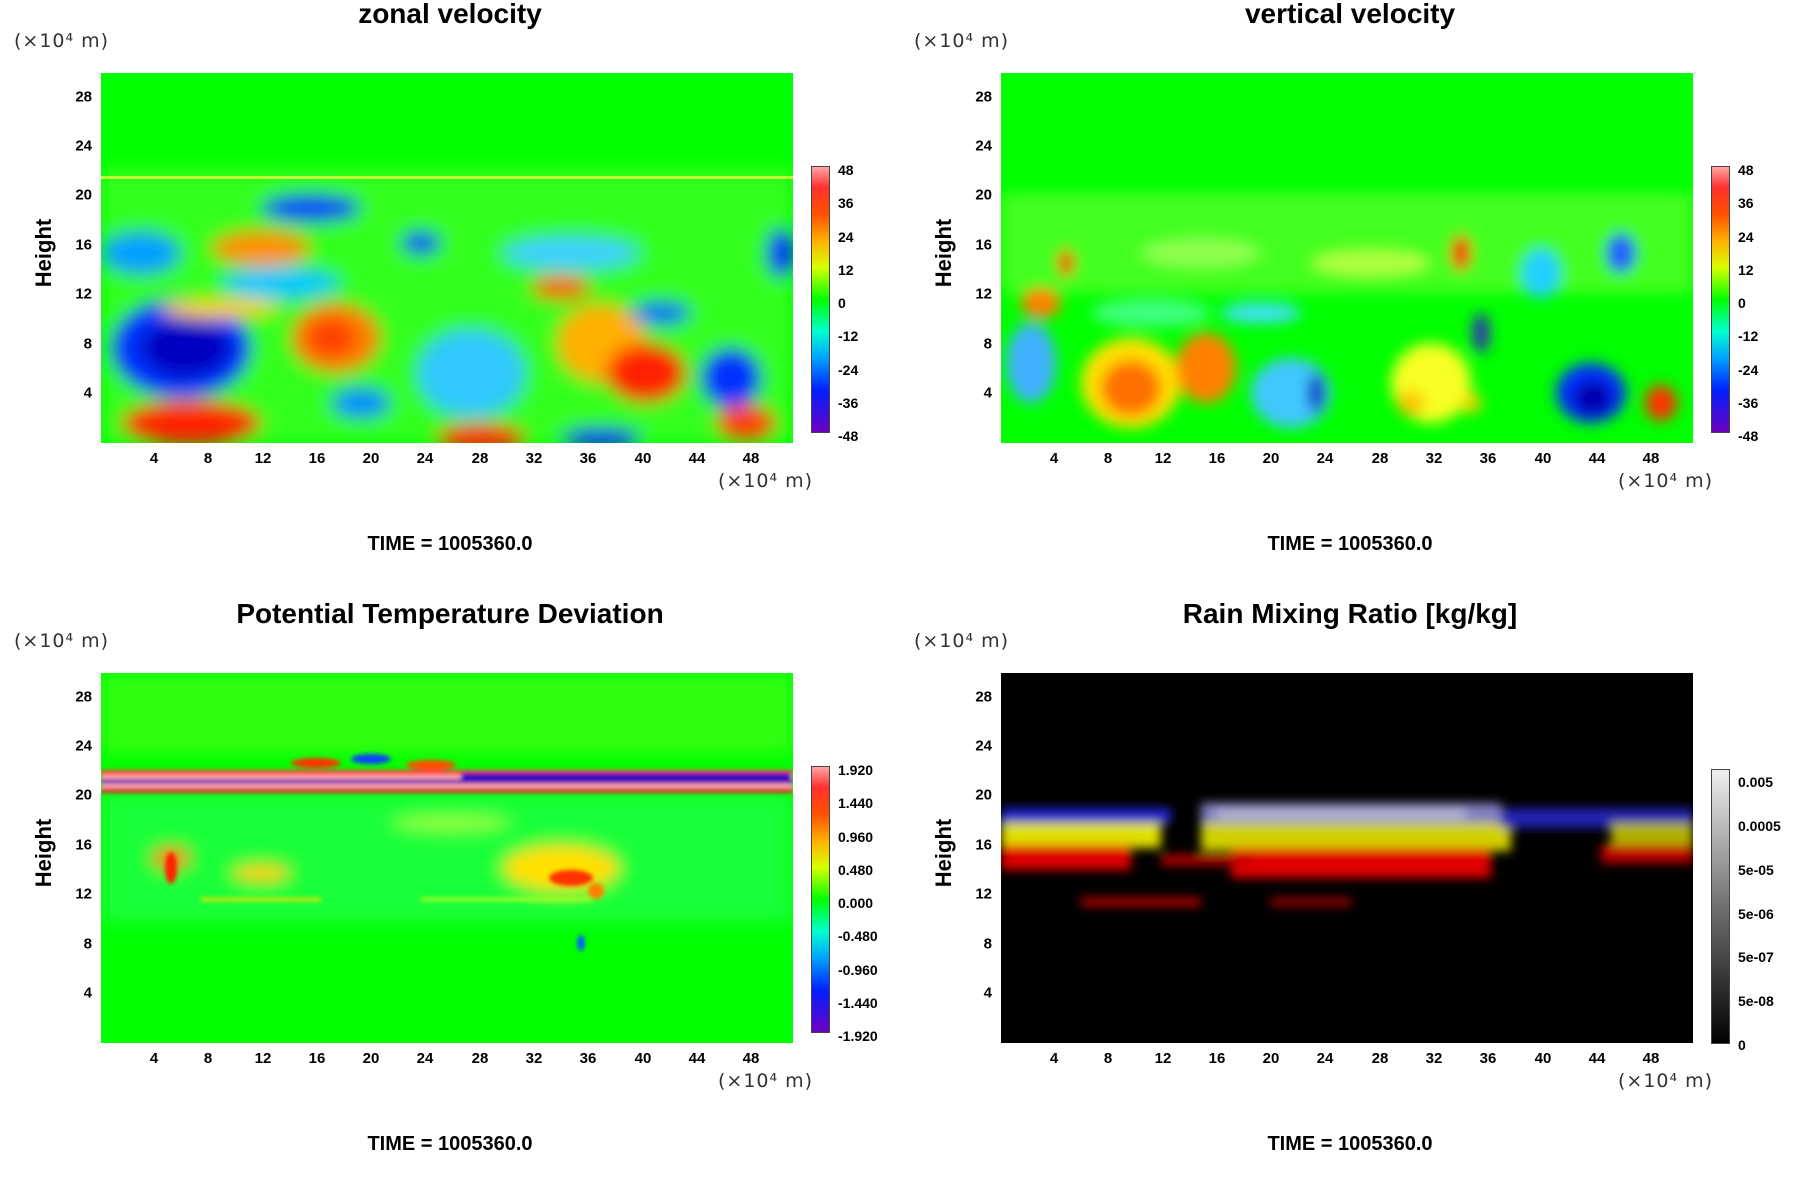  I want to click on colorbar-tick-label: -24, so click(848, 370).